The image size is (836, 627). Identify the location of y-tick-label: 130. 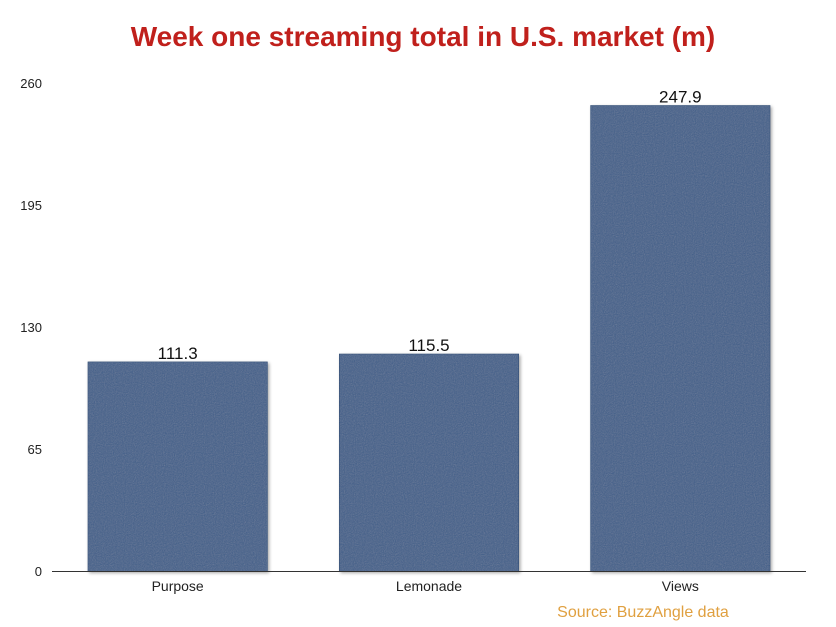
(31, 327).